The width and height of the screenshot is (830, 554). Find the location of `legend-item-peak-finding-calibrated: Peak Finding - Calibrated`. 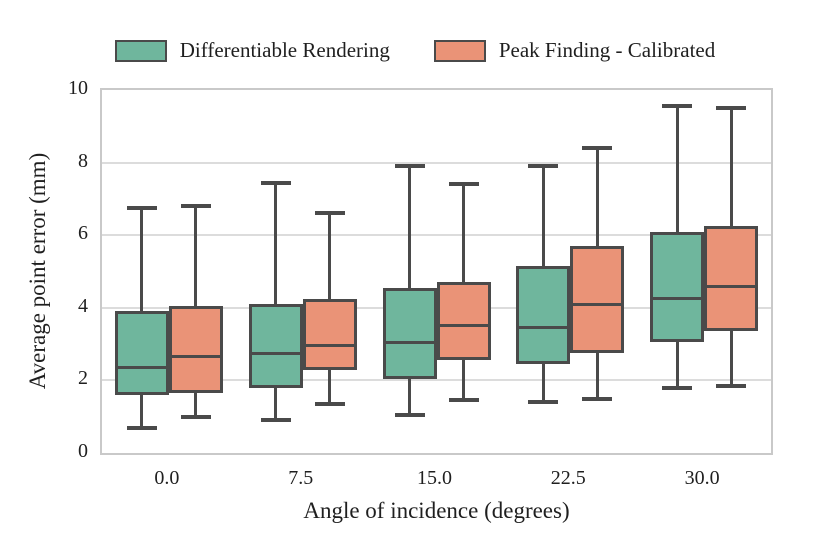

legend-item-peak-finding-calibrated: Peak Finding - Calibrated is located at coordinates (574, 50).